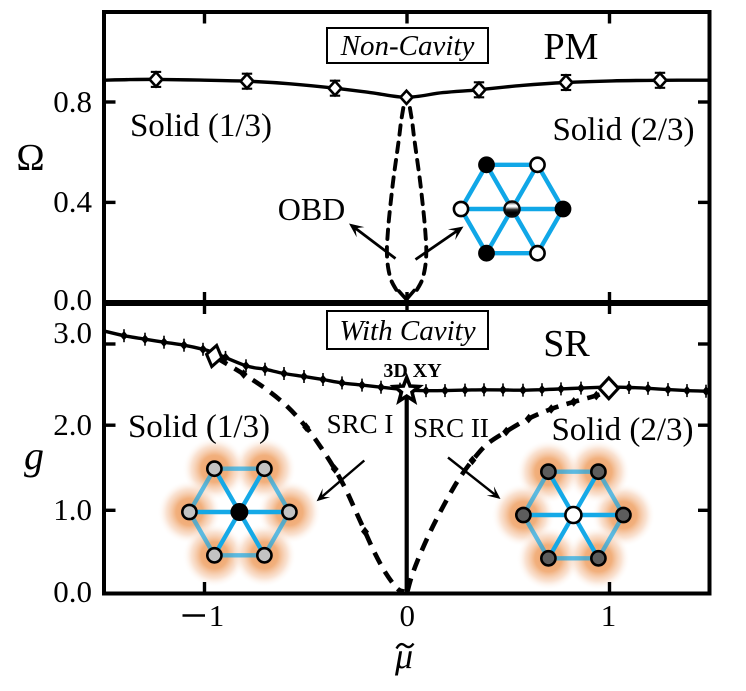  What do you see at coordinates (72, 101) in the screenshot?
I see `svg-text: 0.8` at bounding box center [72, 101].